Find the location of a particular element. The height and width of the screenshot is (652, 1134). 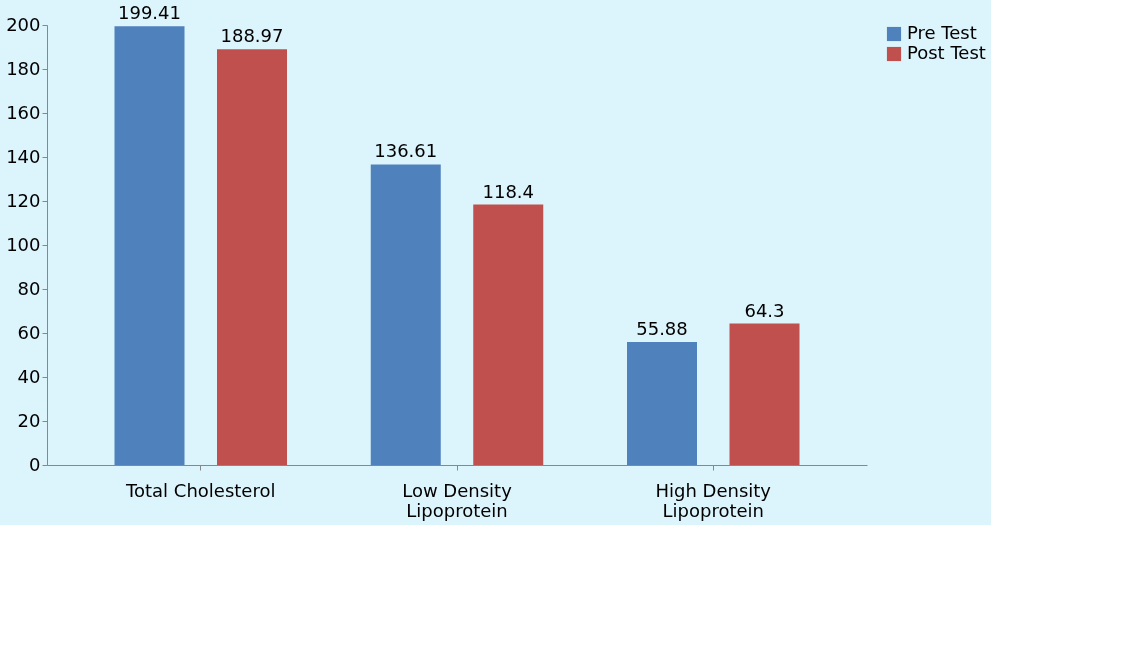

data-label: 199.41 is located at coordinates (149, 13).